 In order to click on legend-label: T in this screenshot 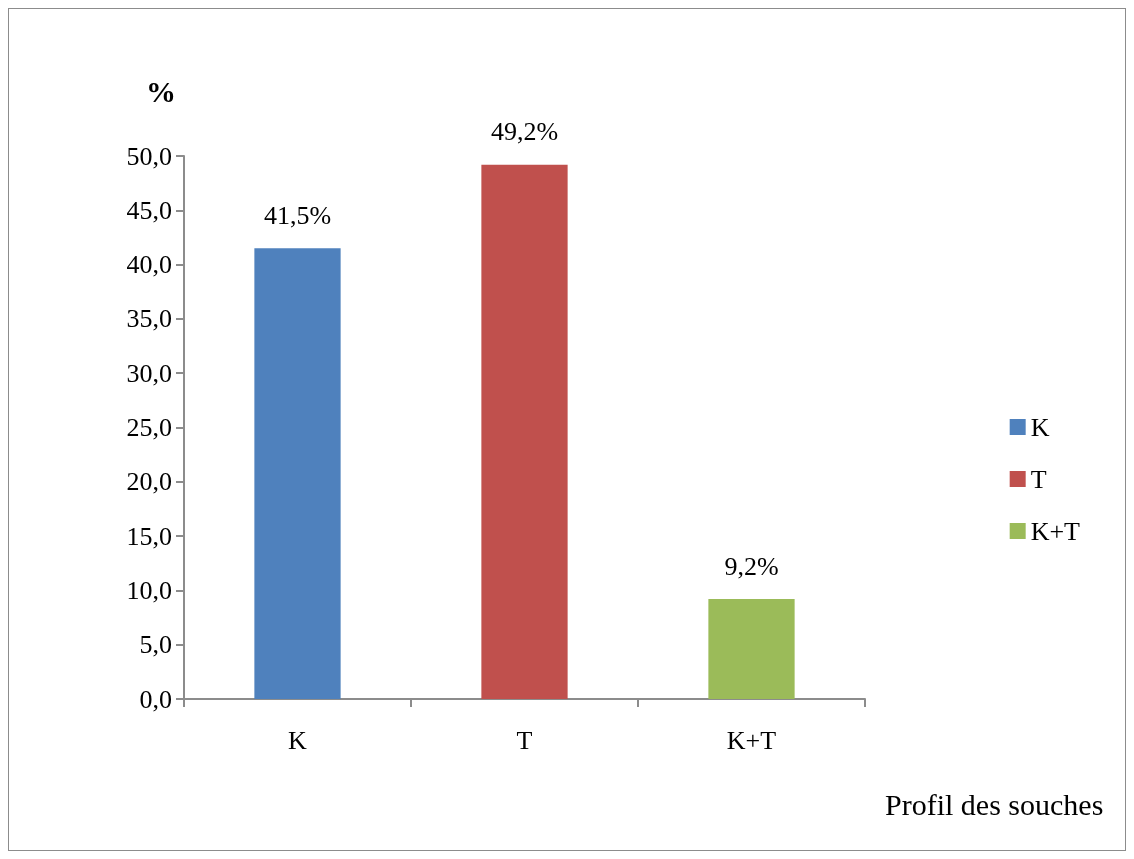, I will do `click(1038, 479)`.